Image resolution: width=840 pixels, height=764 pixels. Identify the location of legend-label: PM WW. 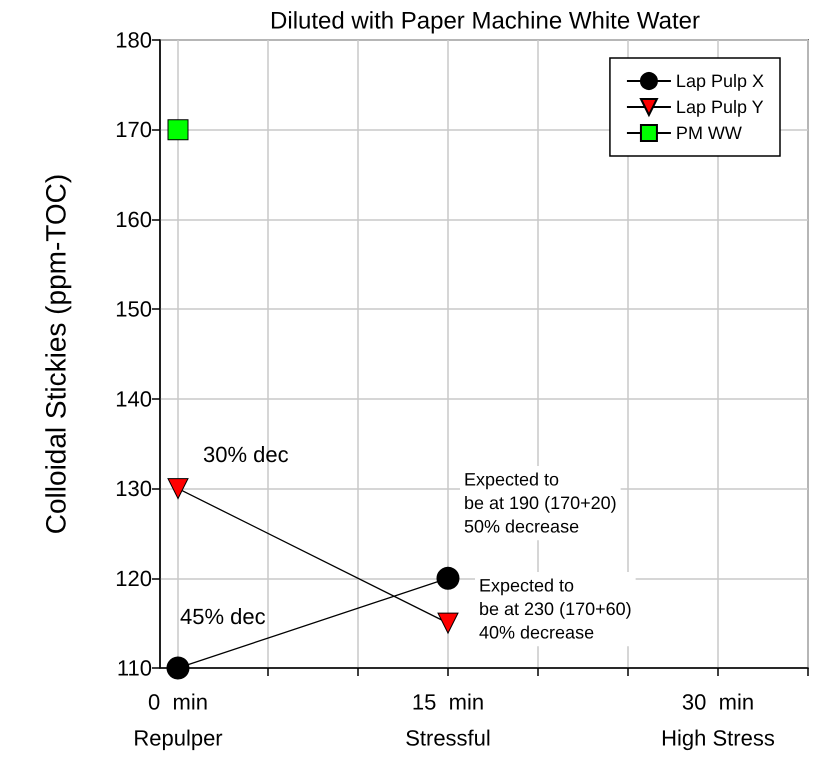
(709, 133).